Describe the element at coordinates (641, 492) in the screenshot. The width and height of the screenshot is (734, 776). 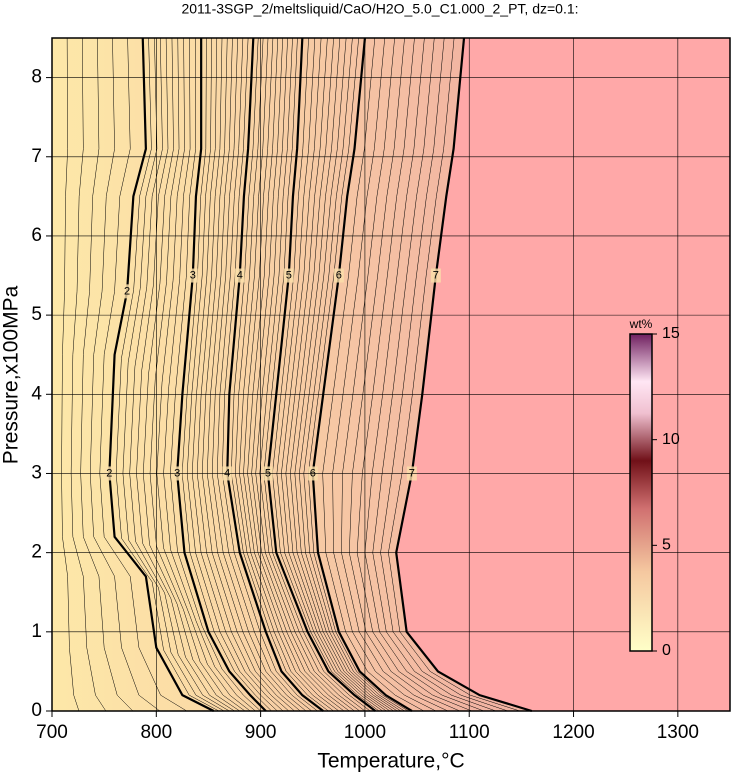
I see `colorbar` at that location.